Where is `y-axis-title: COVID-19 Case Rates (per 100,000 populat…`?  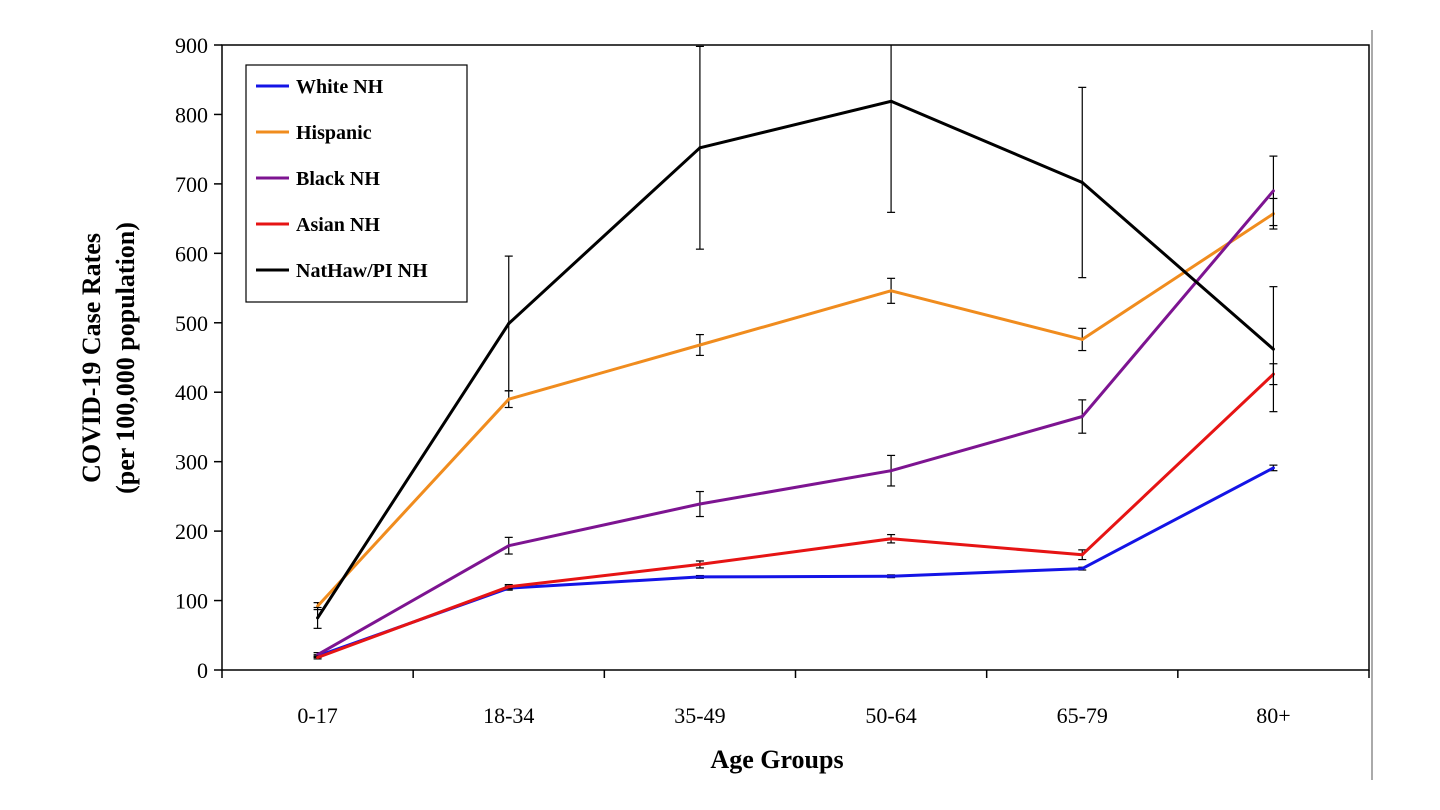
y-axis-title: COVID-19 Case Rates (per 100,000 populat… is located at coordinates (108, 358).